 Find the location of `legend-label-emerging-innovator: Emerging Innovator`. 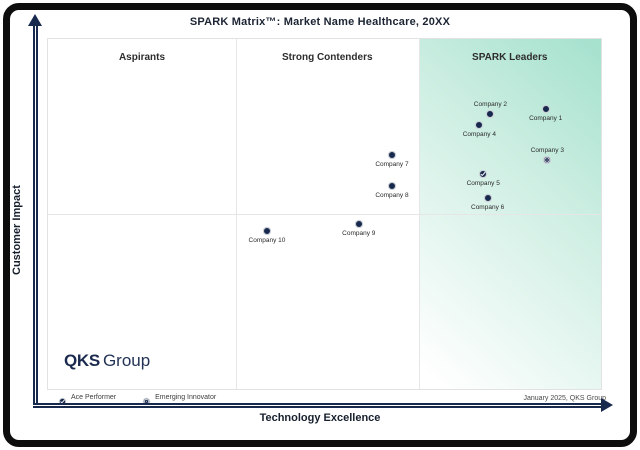

legend-label-emerging-innovator: Emerging Innovator is located at coordinates (186, 397).